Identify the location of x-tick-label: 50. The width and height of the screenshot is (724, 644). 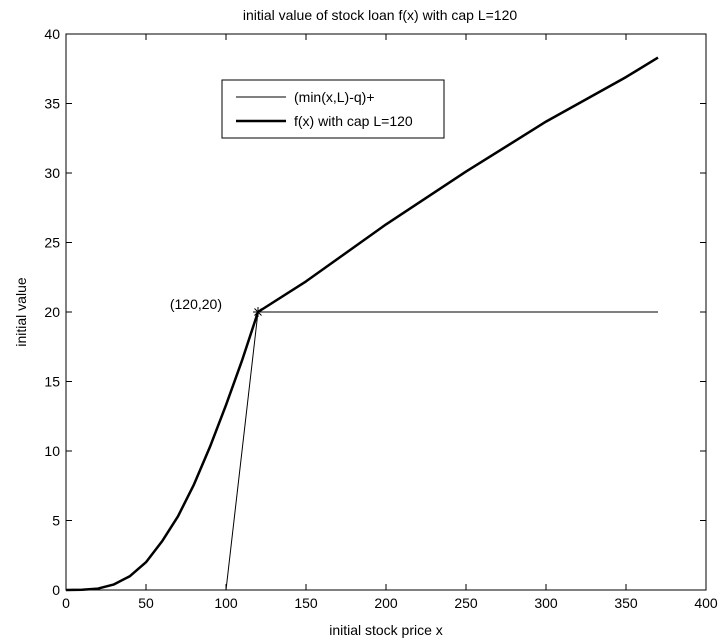
(146, 603).